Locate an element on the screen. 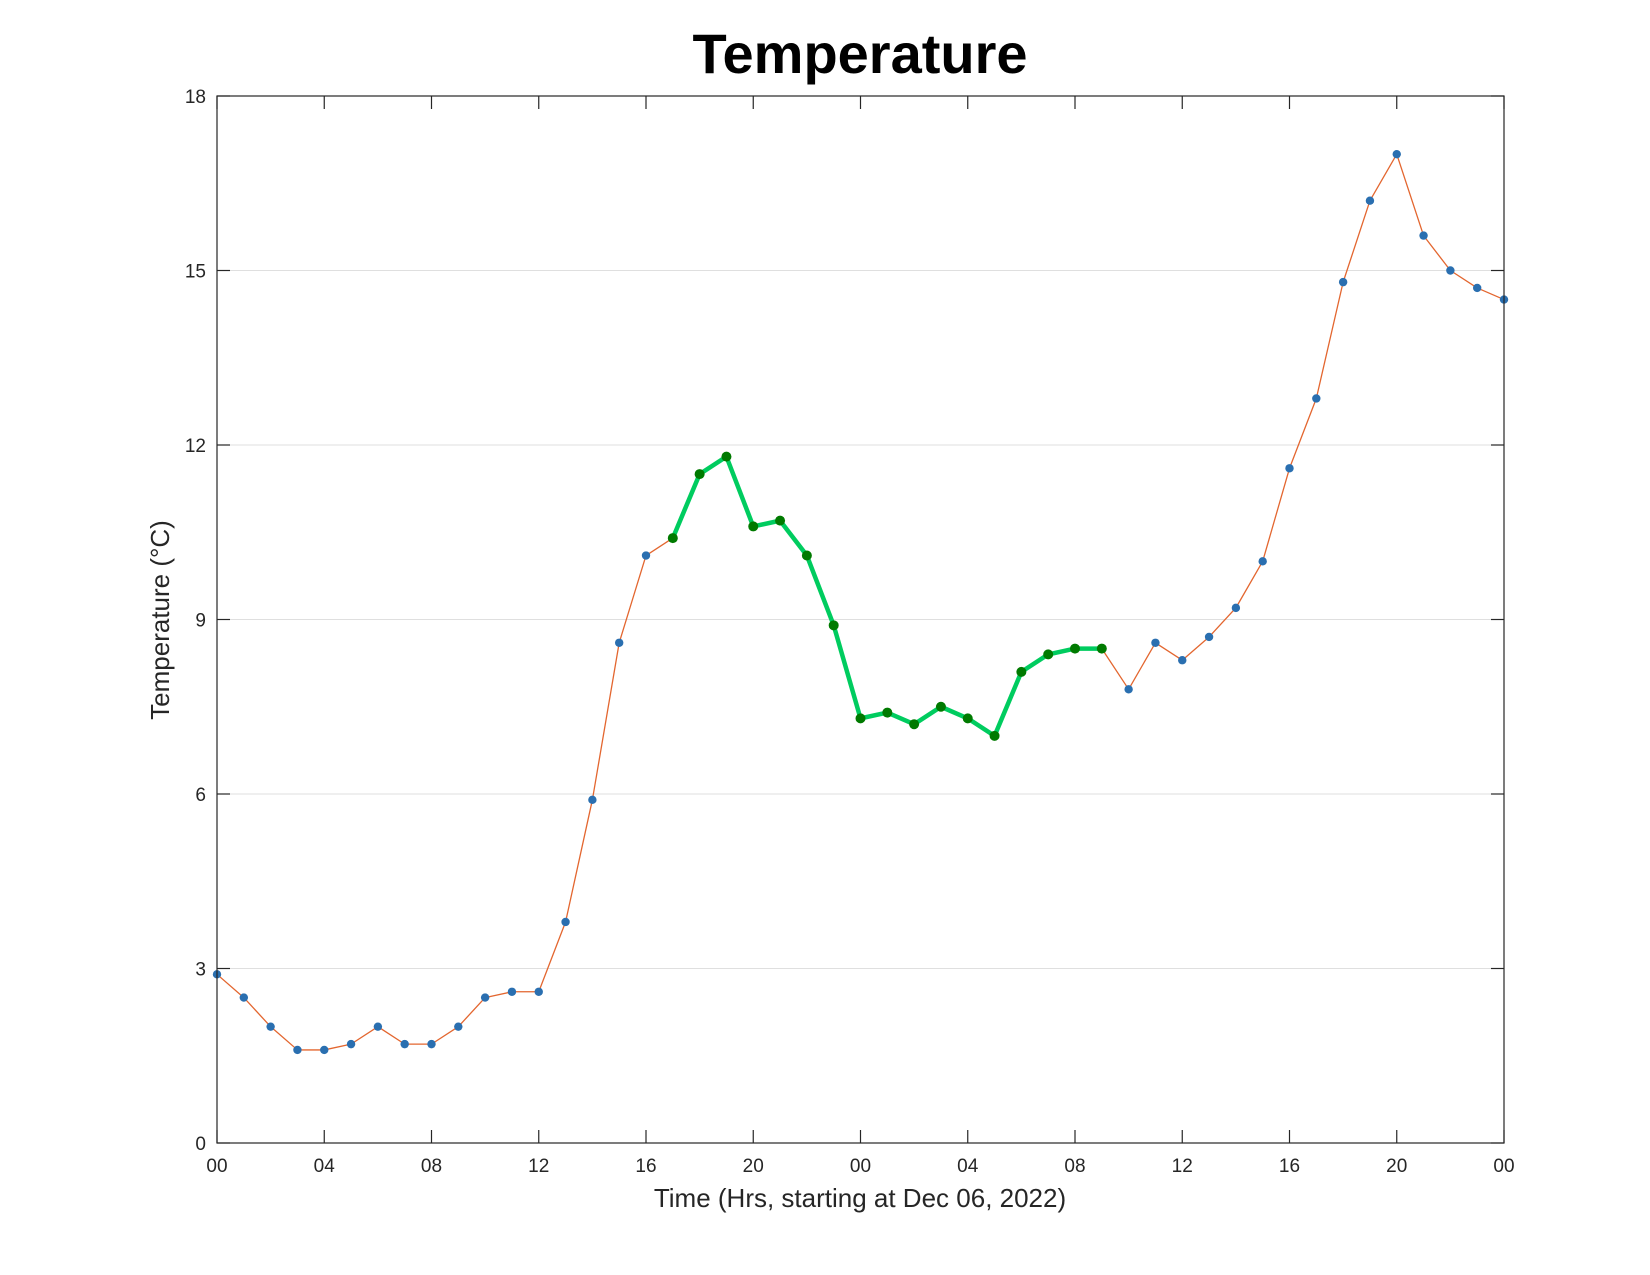 The image size is (1650, 1275). x-tick-labels: 00 04 08 12 16 20 00 04 08 12 16 20 00 is located at coordinates (860, 1166).